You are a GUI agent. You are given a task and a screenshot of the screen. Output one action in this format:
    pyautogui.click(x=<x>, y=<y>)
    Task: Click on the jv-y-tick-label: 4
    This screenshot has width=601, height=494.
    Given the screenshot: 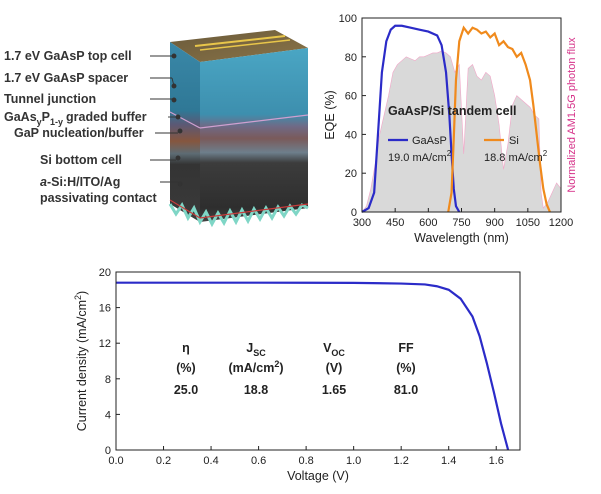 What is the action you would take?
    pyautogui.click(x=108, y=415)
    